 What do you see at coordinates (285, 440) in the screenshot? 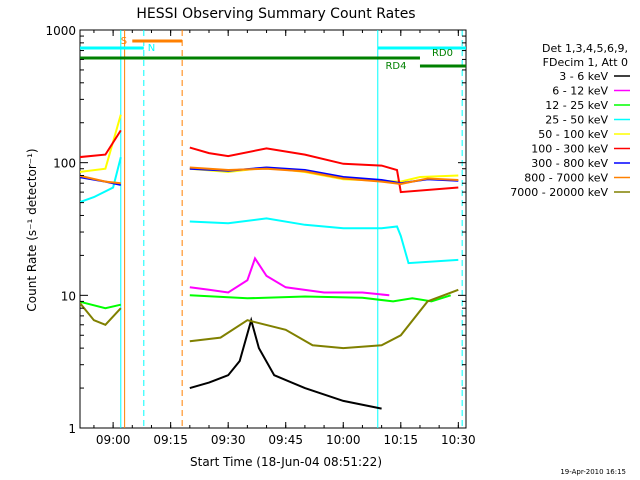
I see `x-tick-label: 09:45` at bounding box center [285, 440].